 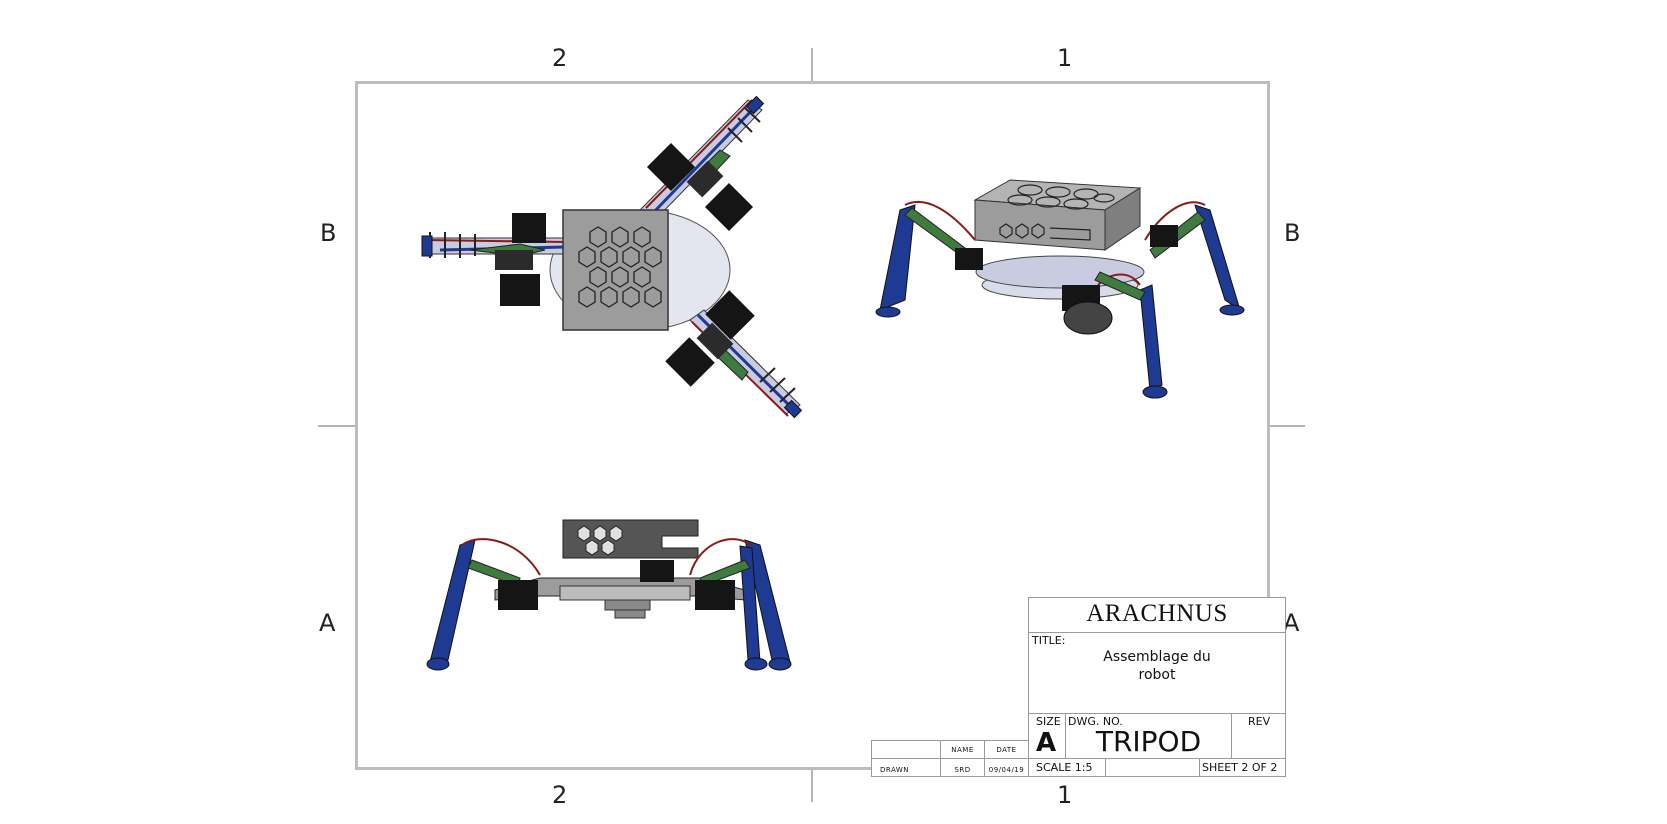 I want to click on leg-left, so click(x=496, y=259).